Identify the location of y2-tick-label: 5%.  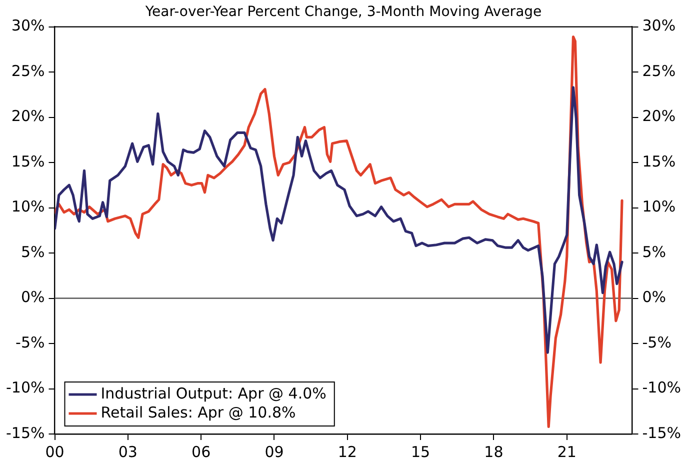
(654, 251).